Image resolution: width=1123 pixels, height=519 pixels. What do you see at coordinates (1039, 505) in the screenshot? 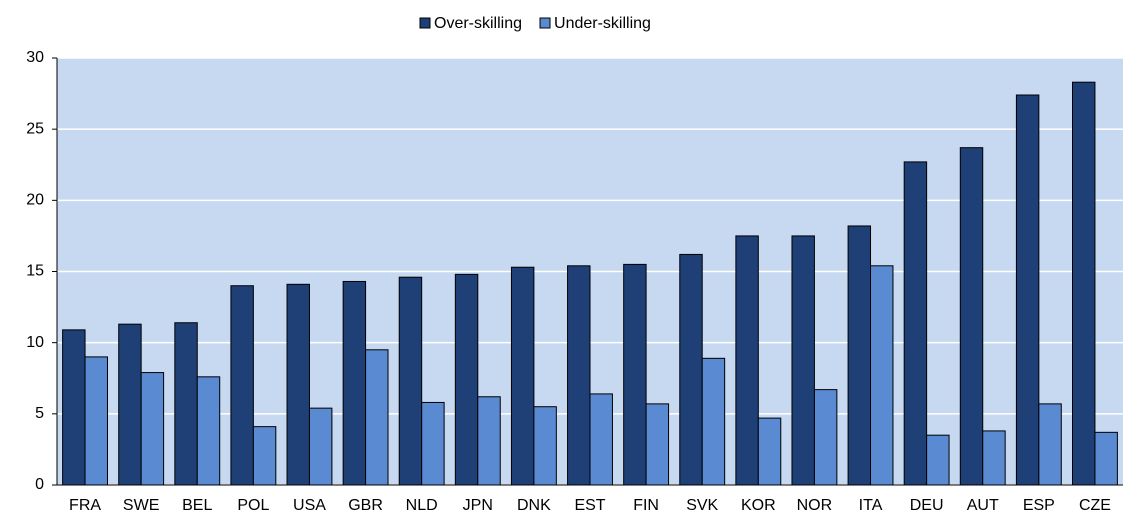
I see `x-tick-label: ESP` at bounding box center [1039, 505].